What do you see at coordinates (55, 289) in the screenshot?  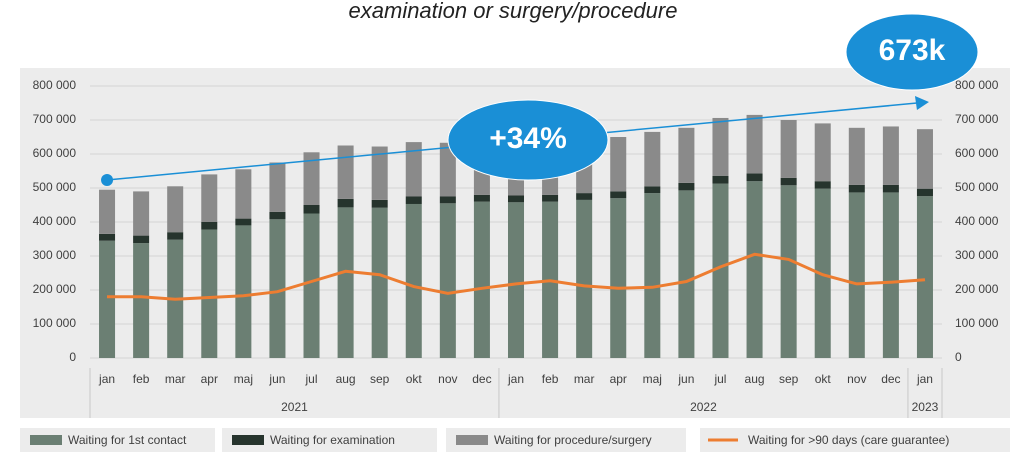 I see `y-tick-label: 200 000` at bounding box center [55, 289].